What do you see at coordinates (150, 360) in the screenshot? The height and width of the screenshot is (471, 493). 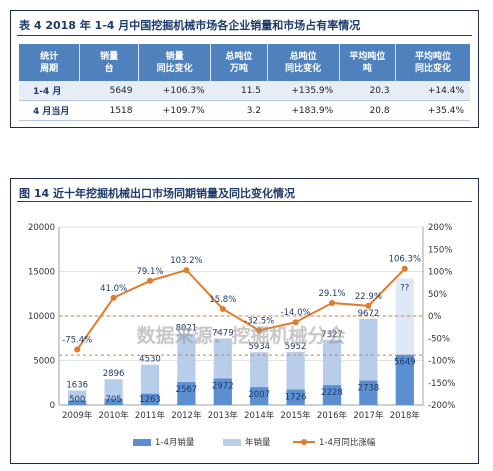 I see `annual-sales-label: 4530` at bounding box center [150, 360].